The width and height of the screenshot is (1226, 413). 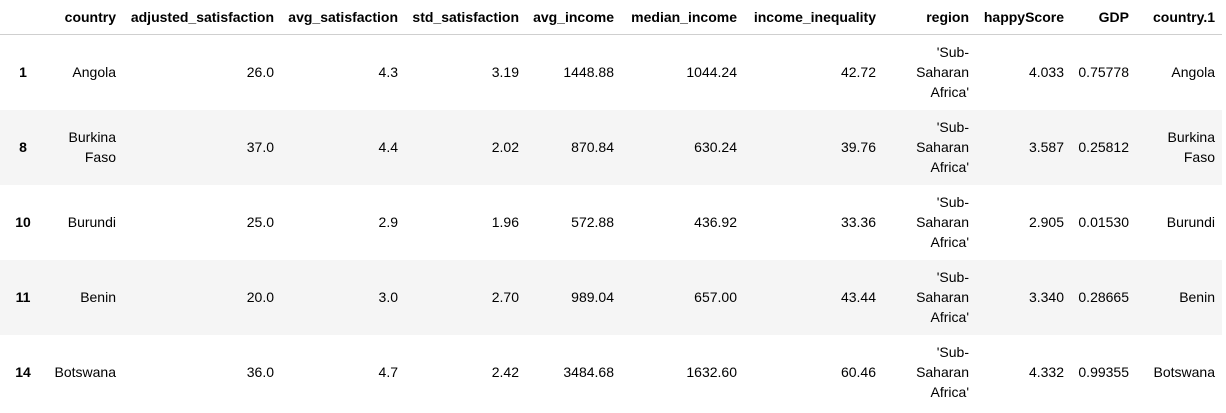 I want to click on cell-std-satisfaction: 1.96, so click(x=505, y=222).